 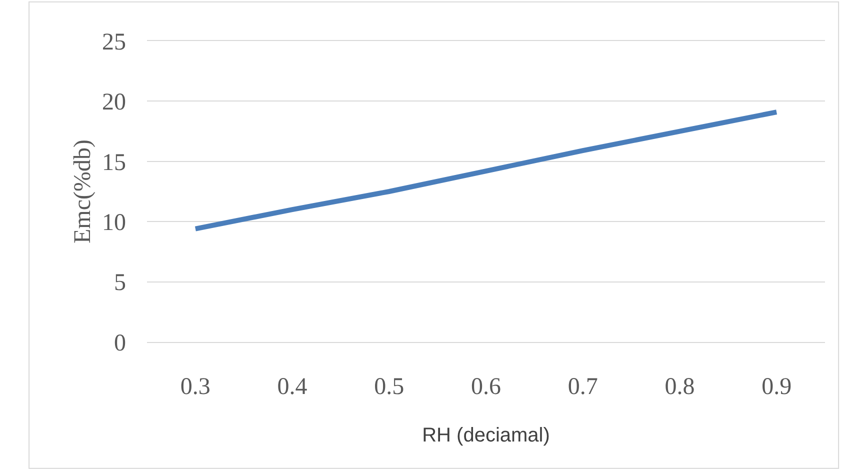 What do you see at coordinates (83, 192) in the screenshot?
I see `y-axis-title: Emc(%db)` at bounding box center [83, 192].